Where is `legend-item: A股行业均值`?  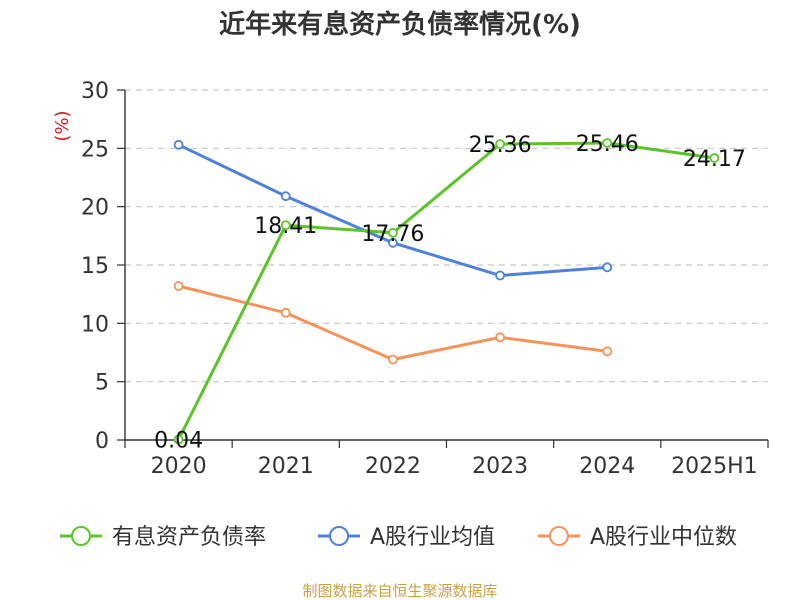 legend-item: A股行业均值 is located at coordinates (406, 537).